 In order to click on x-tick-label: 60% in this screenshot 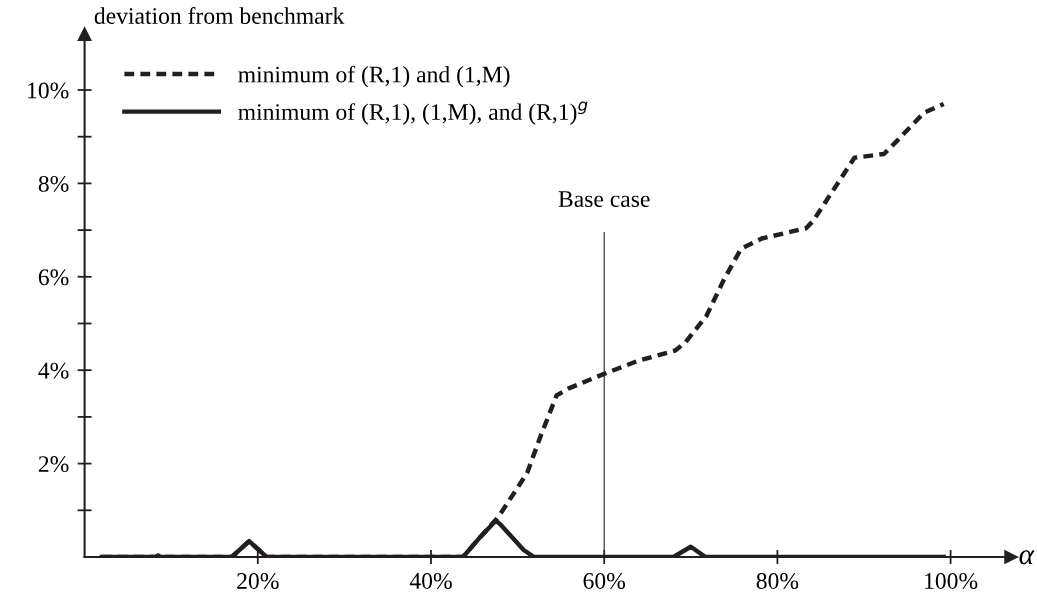, I will do `click(604, 580)`.